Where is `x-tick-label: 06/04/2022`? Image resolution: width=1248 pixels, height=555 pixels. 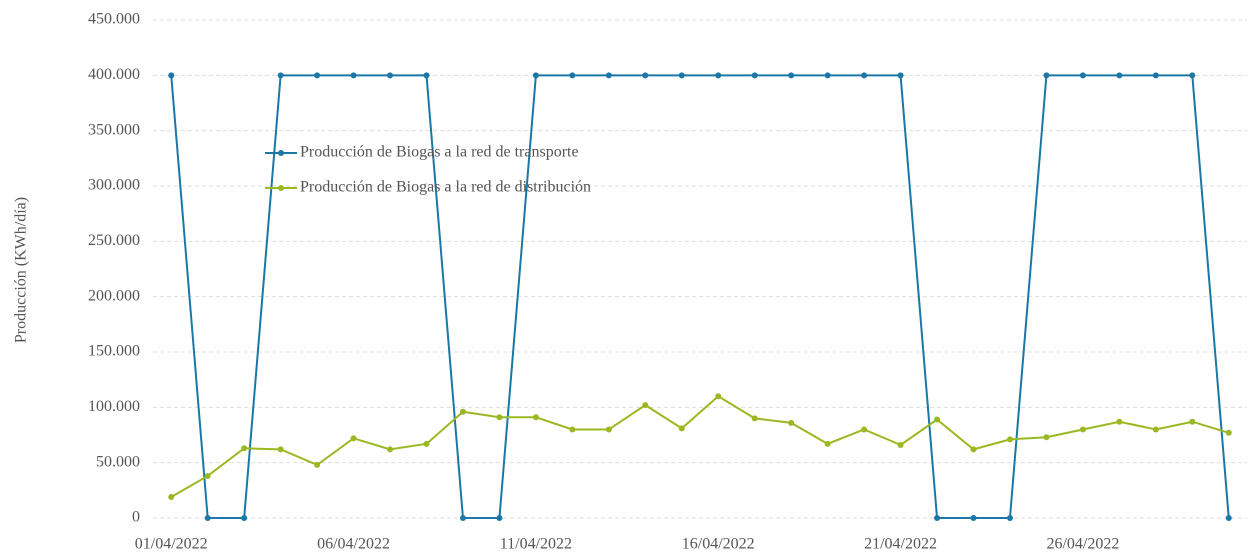
x-tick-label: 06/04/2022 is located at coordinates (353, 544).